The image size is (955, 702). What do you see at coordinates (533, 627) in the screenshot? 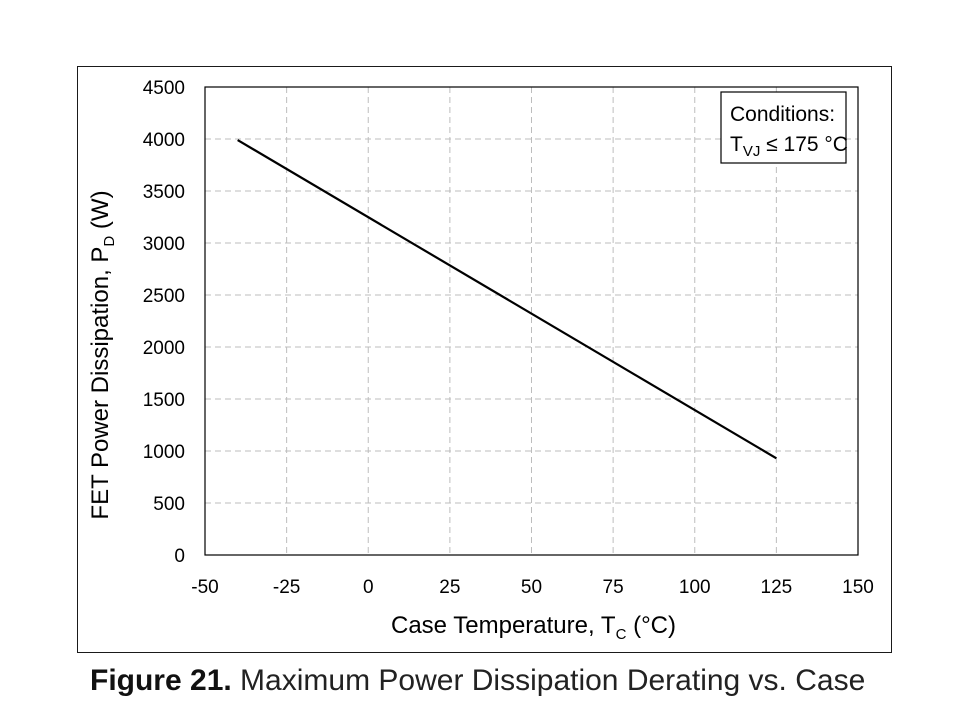
I see `x-axis-title: Case Temperature, TC (°C)` at bounding box center [533, 627].